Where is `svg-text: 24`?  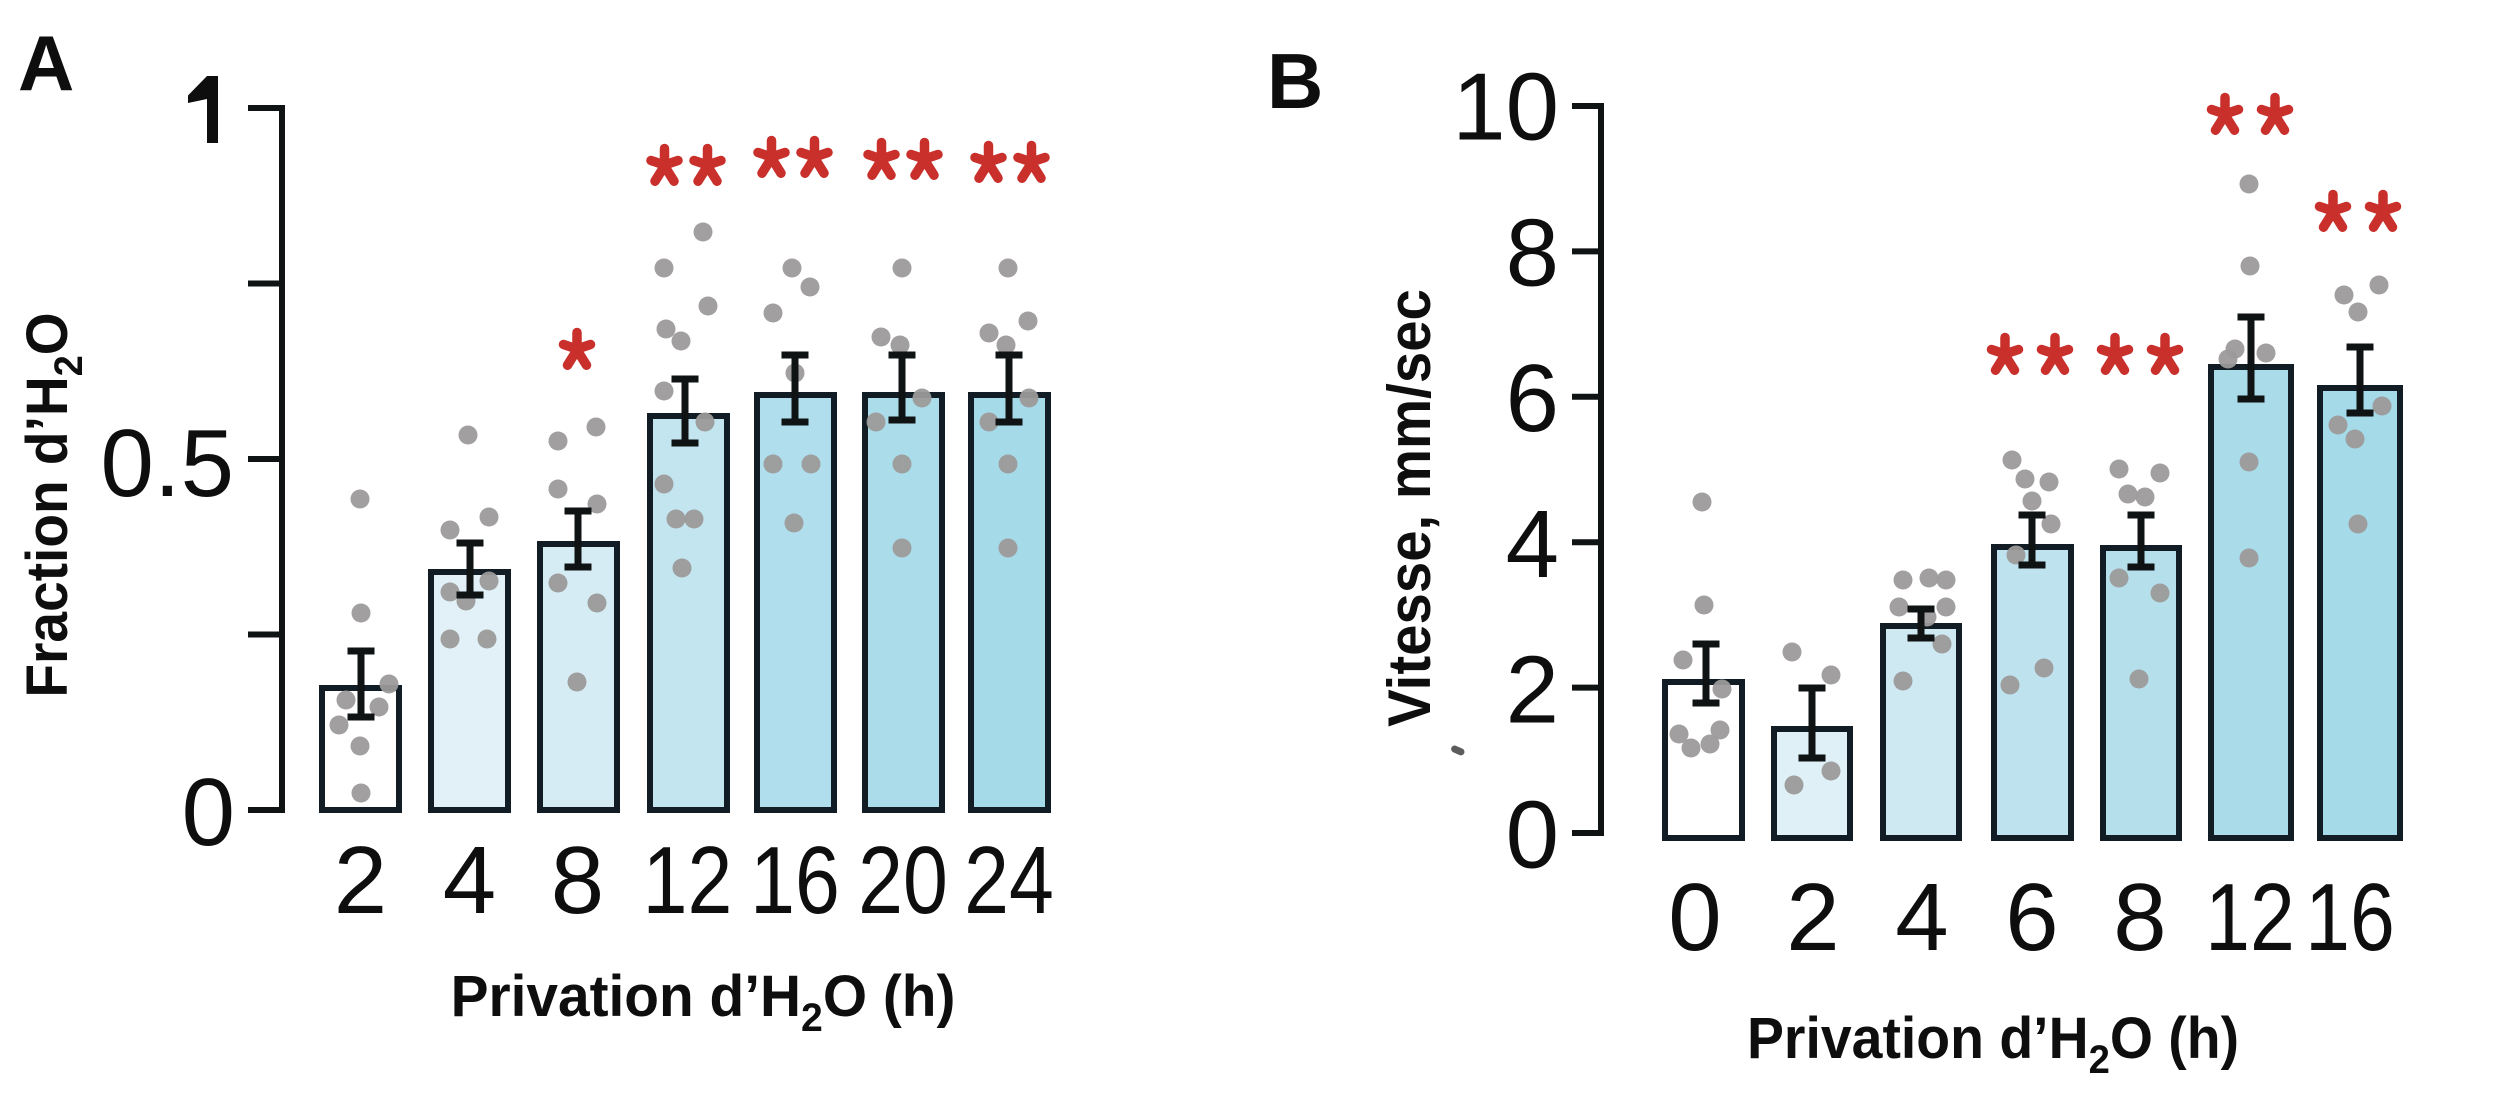
svg-text: 24 is located at coordinates (1009, 879).